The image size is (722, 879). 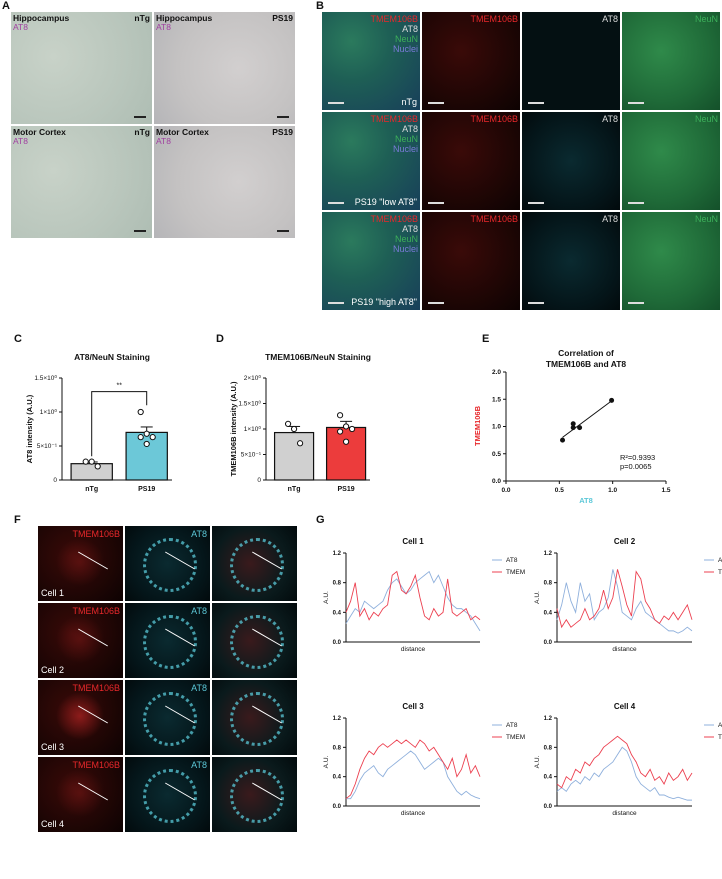 I want to click on chart-title: AT8/NeuN Staining, so click(x=112, y=357).